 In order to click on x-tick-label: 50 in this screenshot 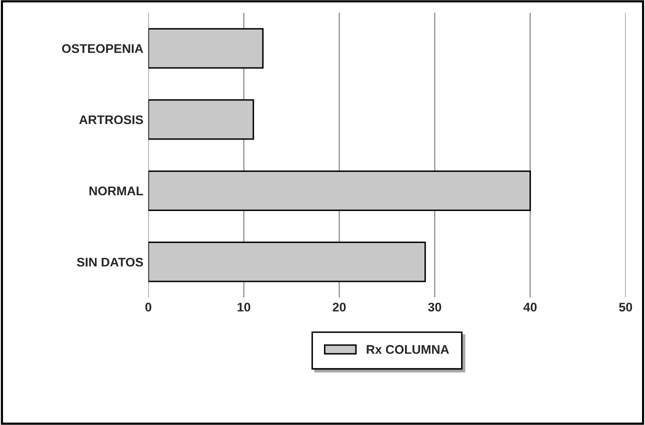, I will do `click(625, 307)`.